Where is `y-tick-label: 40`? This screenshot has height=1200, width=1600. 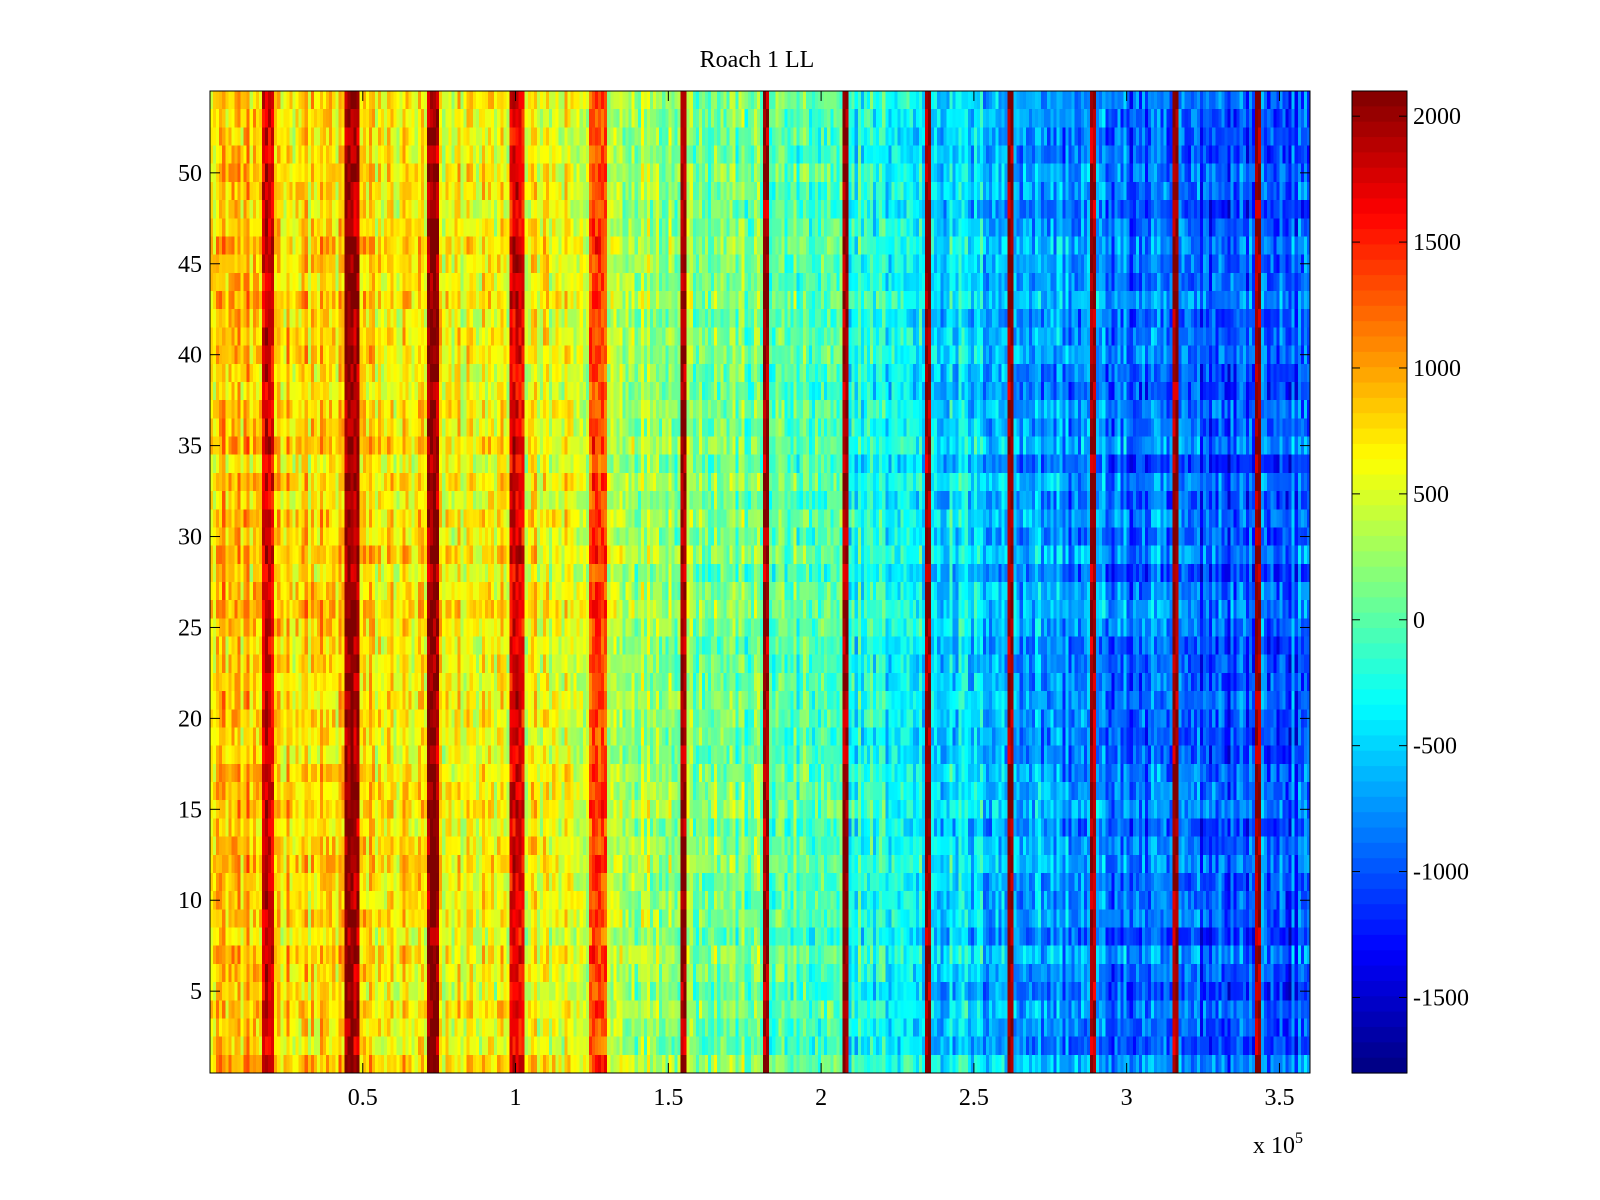
y-tick-label: 40 is located at coordinates (190, 356).